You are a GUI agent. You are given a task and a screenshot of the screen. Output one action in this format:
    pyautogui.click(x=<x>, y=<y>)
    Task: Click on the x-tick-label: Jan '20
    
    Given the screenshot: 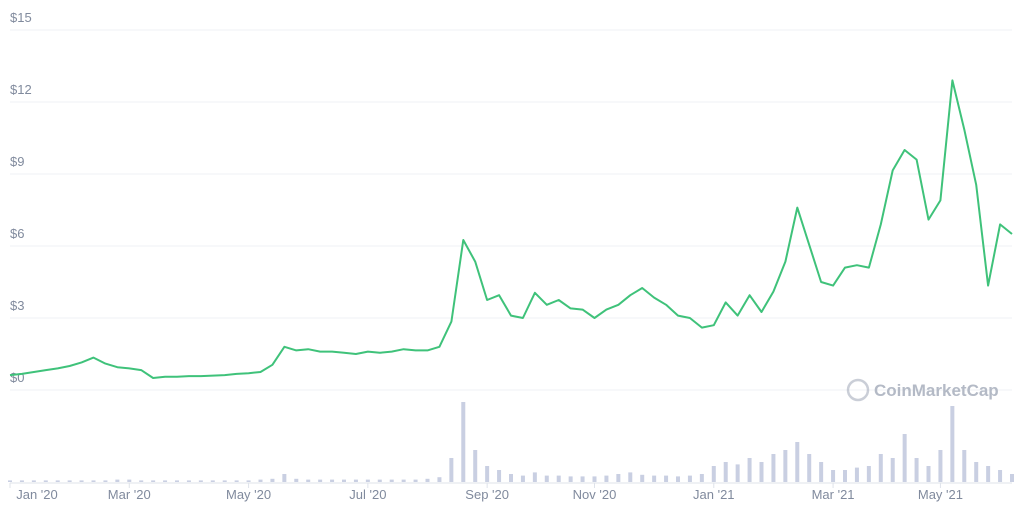 What is the action you would take?
    pyautogui.click(x=37, y=494)
    